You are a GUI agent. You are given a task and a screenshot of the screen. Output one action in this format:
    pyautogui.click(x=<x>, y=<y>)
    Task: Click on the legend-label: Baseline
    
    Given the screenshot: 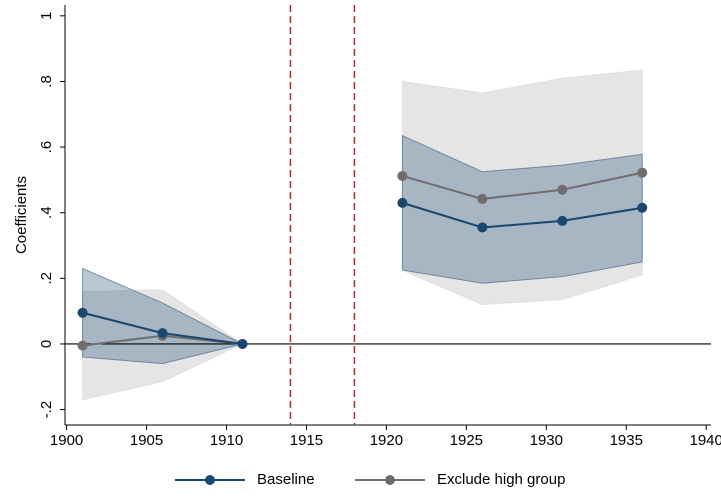 What is the action you would take?
    pyautogui.click(x=286, y=479)
    